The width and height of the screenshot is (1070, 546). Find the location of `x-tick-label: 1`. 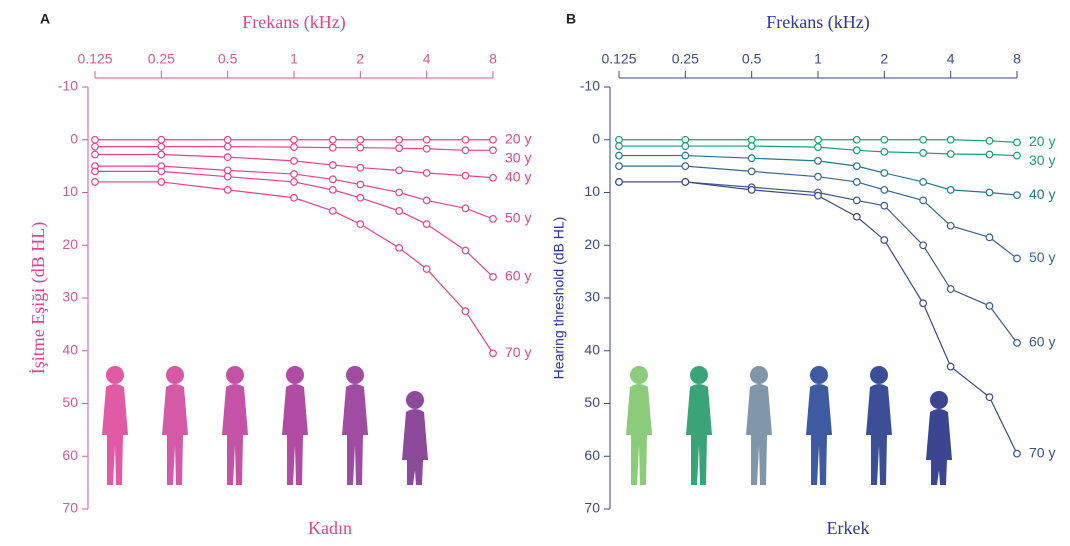

x-tick-label: 1 is located at coordinates (818, 59).